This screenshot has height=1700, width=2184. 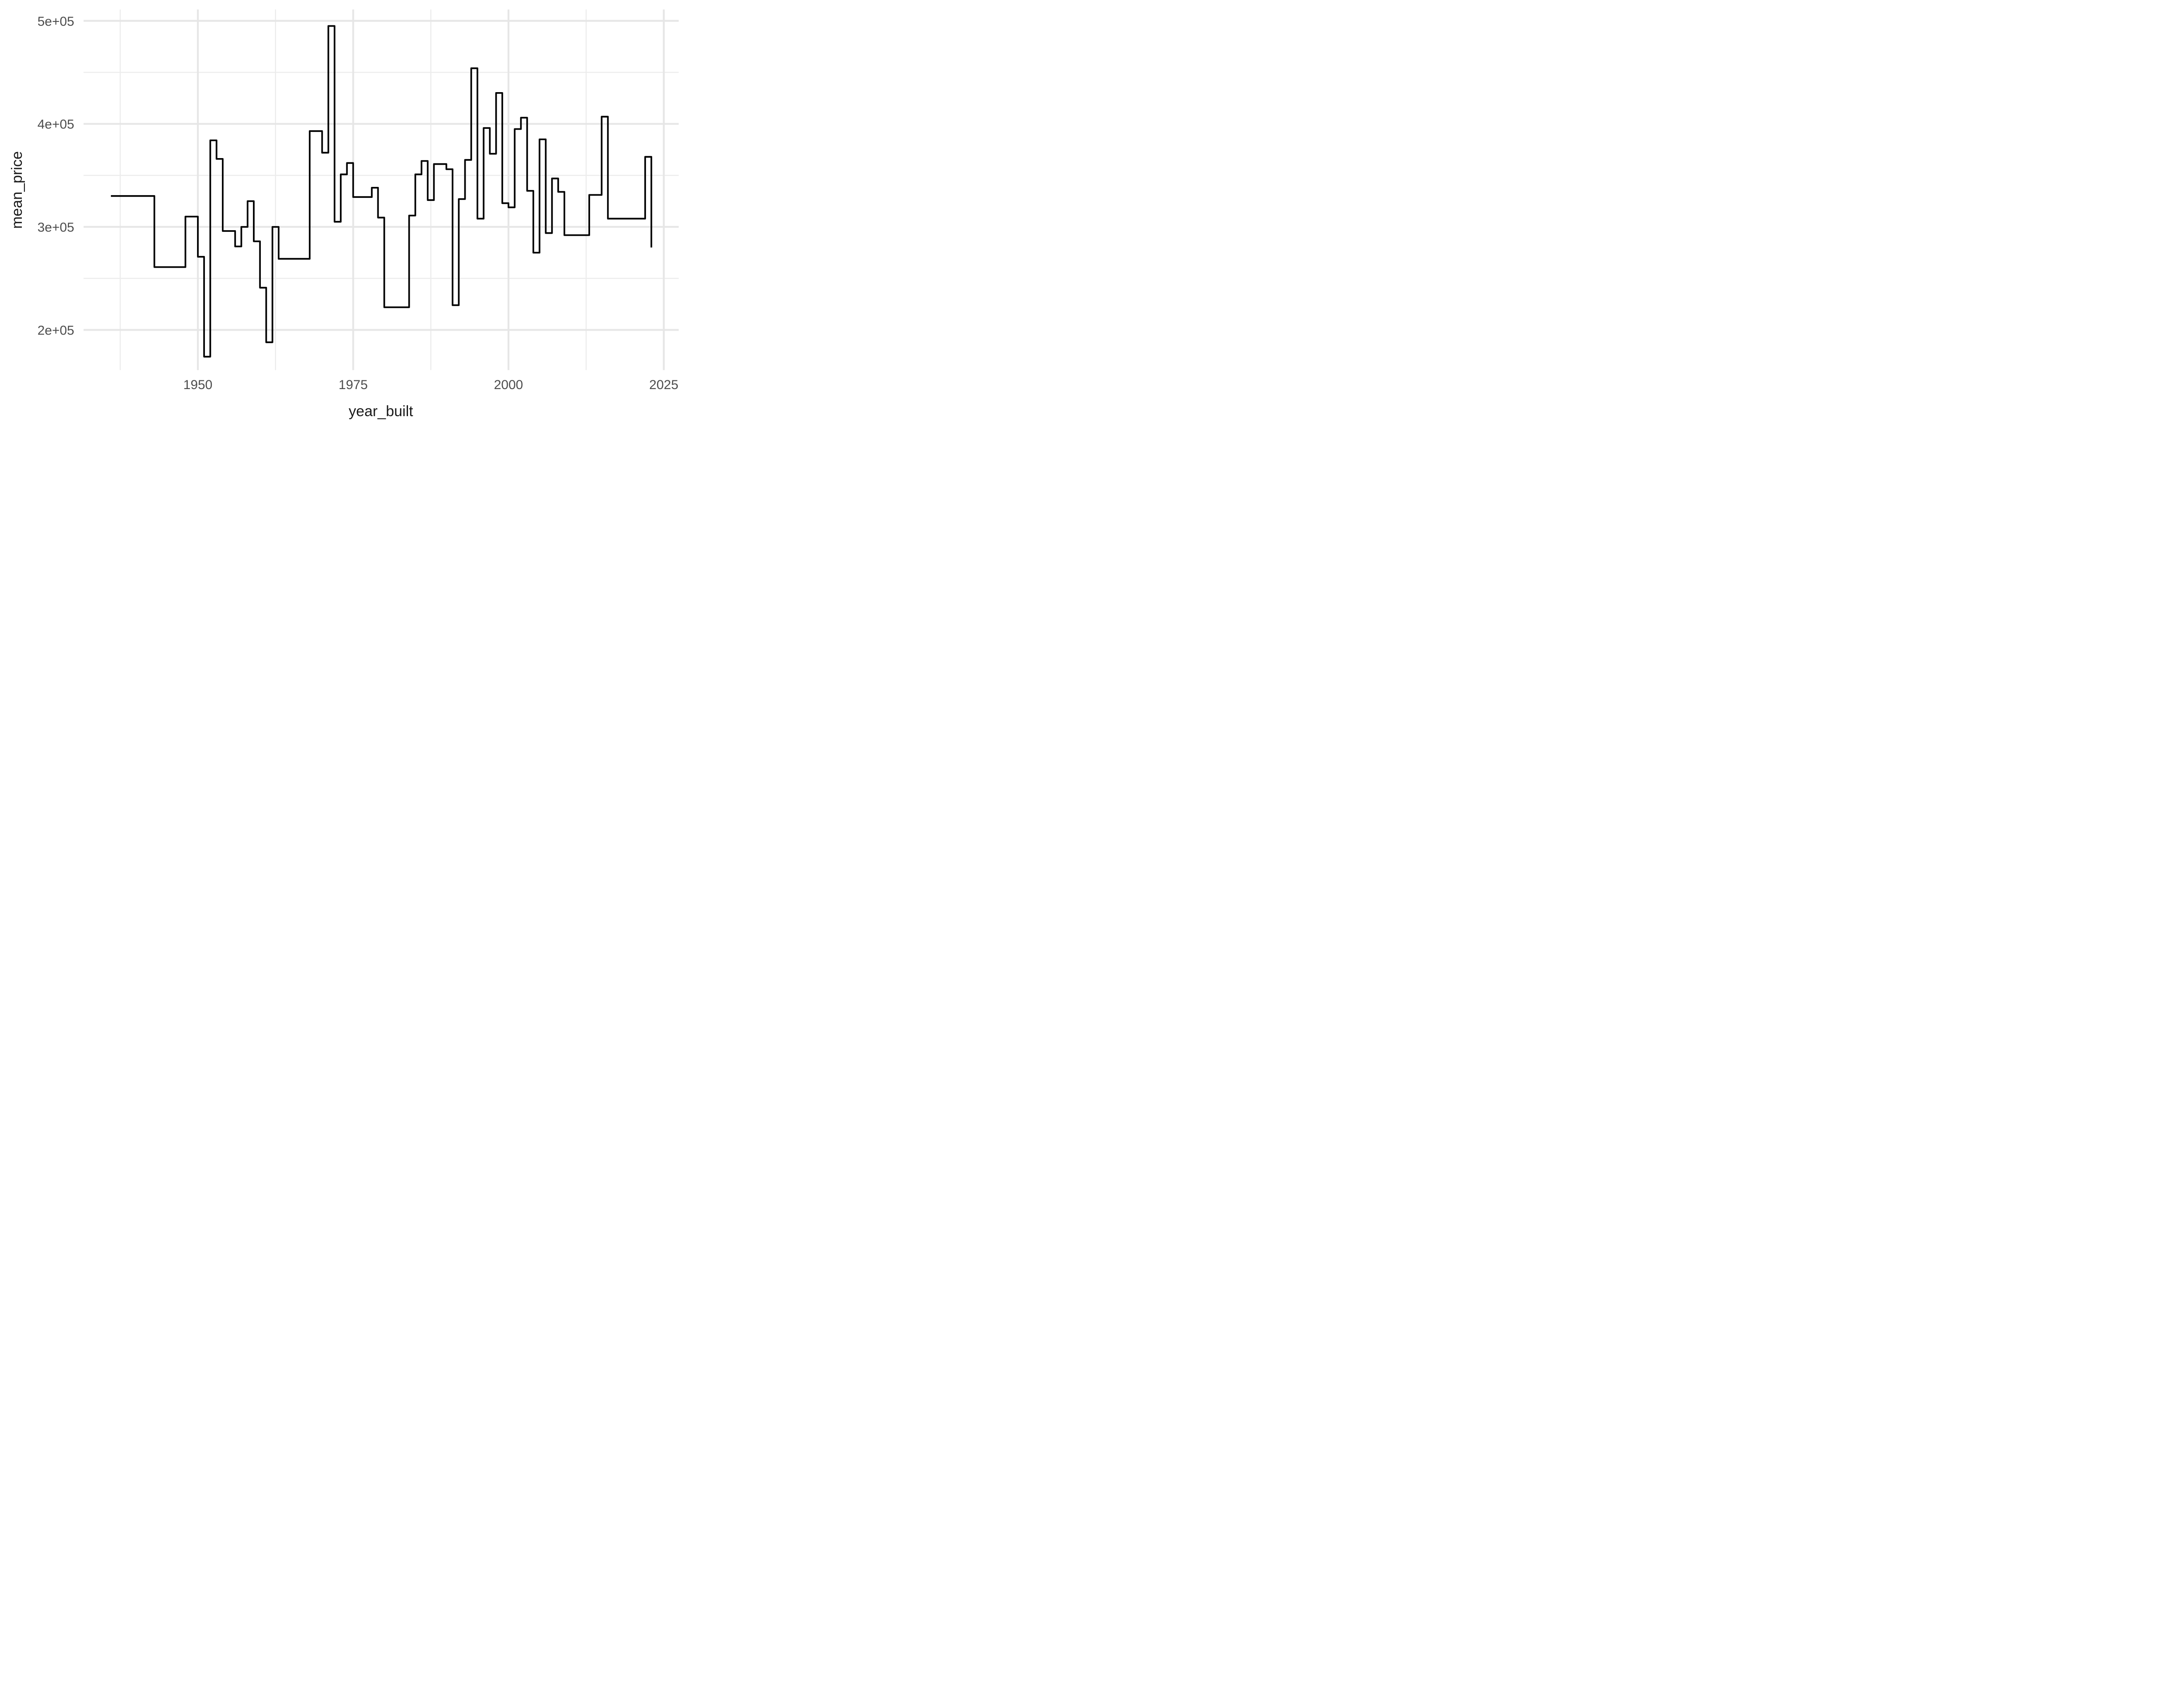 I want to click on gridlines-minor, so click(x=381, y=189).